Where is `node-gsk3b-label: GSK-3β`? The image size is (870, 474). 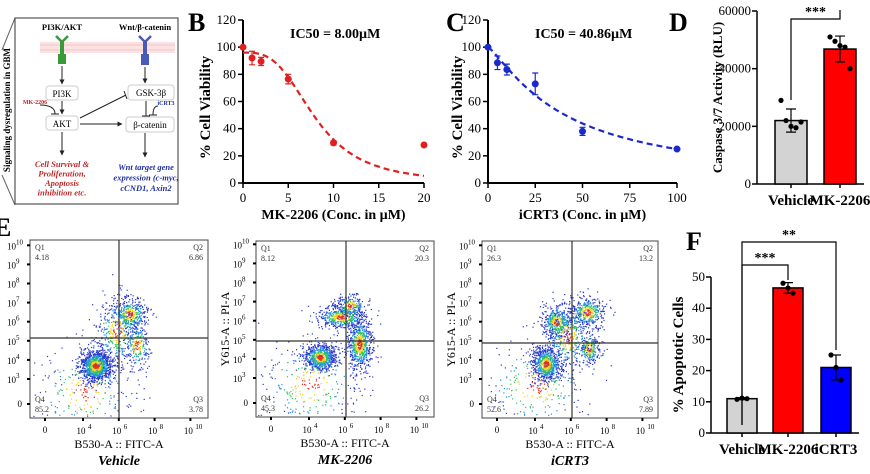 node-gsk3b-label: GSK-3β is located at coordinates (151, 93).